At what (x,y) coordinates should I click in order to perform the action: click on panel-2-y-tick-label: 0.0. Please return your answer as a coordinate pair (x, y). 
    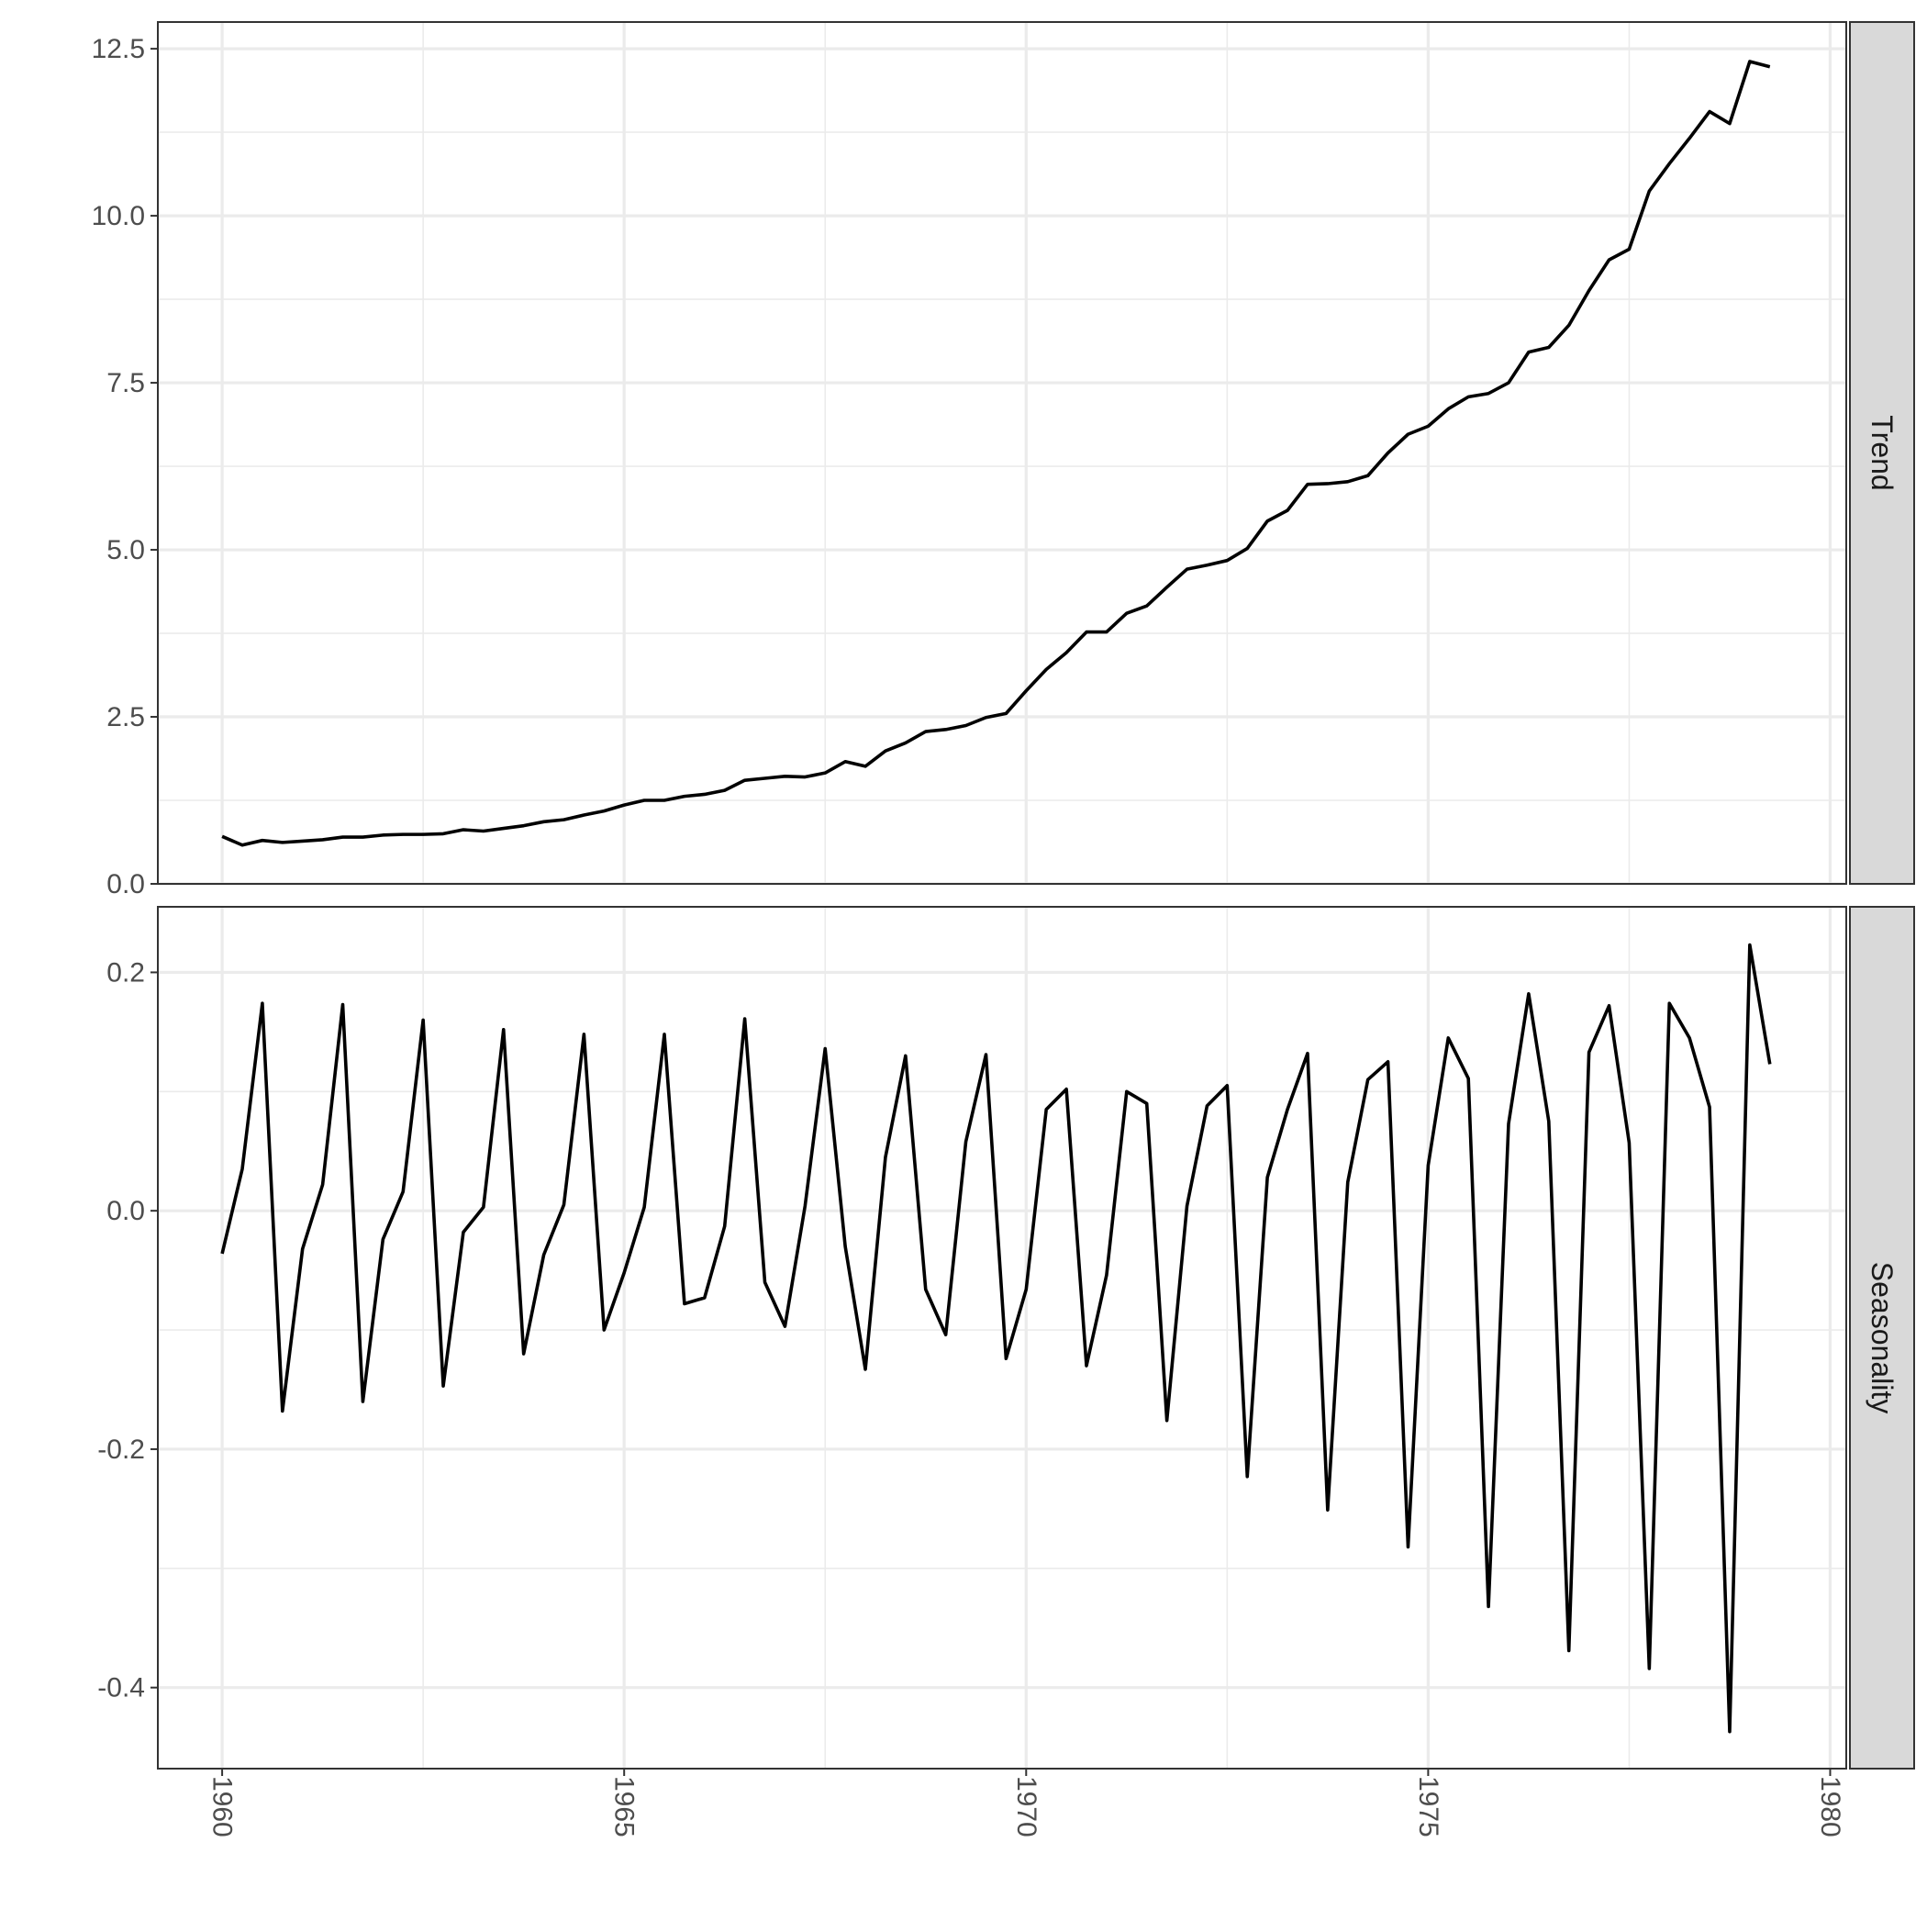
    Looking at the image, I should click on (125, 1211).